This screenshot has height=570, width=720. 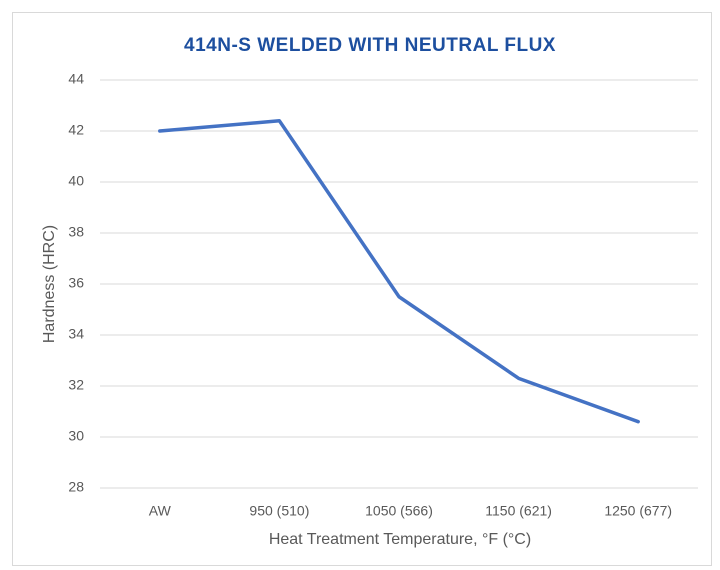 I want to click on y-tick-label: 36, so click(x=76, y=283).